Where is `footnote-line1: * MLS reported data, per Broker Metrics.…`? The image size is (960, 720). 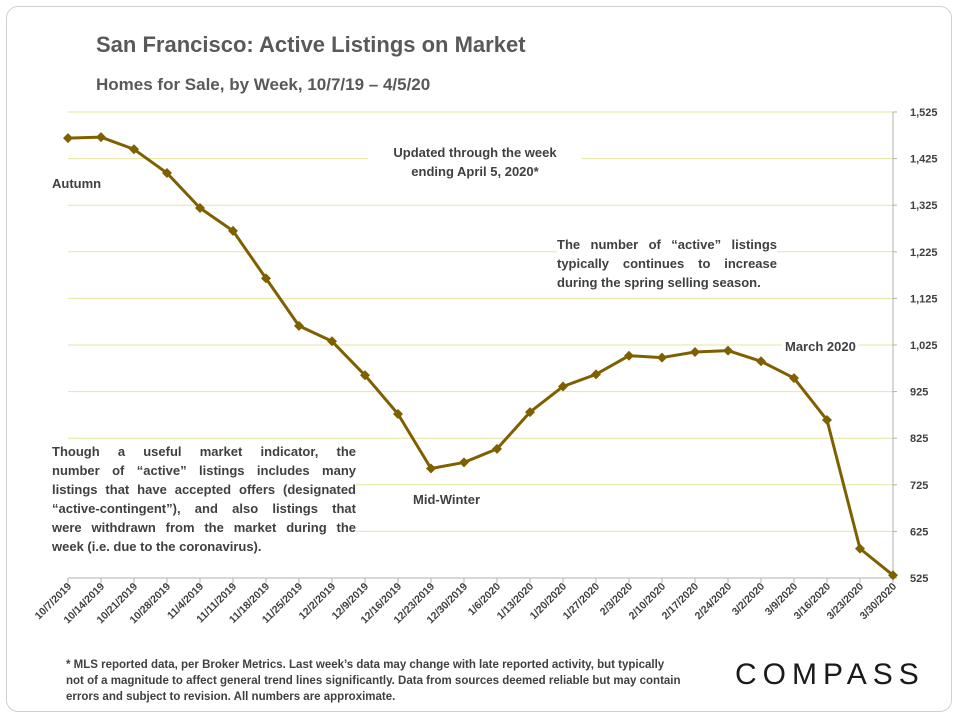 footnote-line1: * MLS reported data, per Broker Metrics.… is located at coordinates (365, 665).